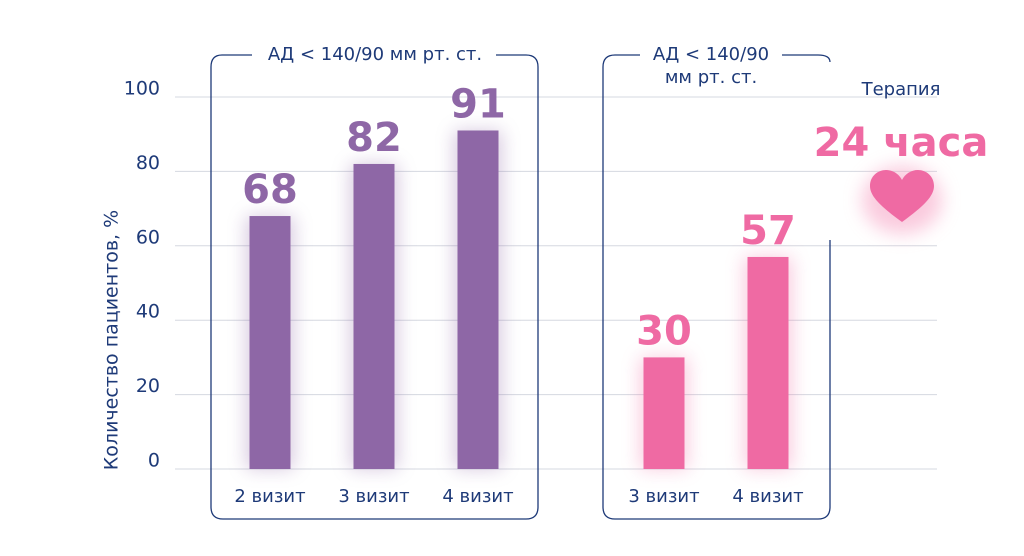 The height and width of the screenshot is (556, 1024). What do you see at coordinates (478, 104) in the screenshot?
I see `value-label: 91` at bounding box center [478, 104].